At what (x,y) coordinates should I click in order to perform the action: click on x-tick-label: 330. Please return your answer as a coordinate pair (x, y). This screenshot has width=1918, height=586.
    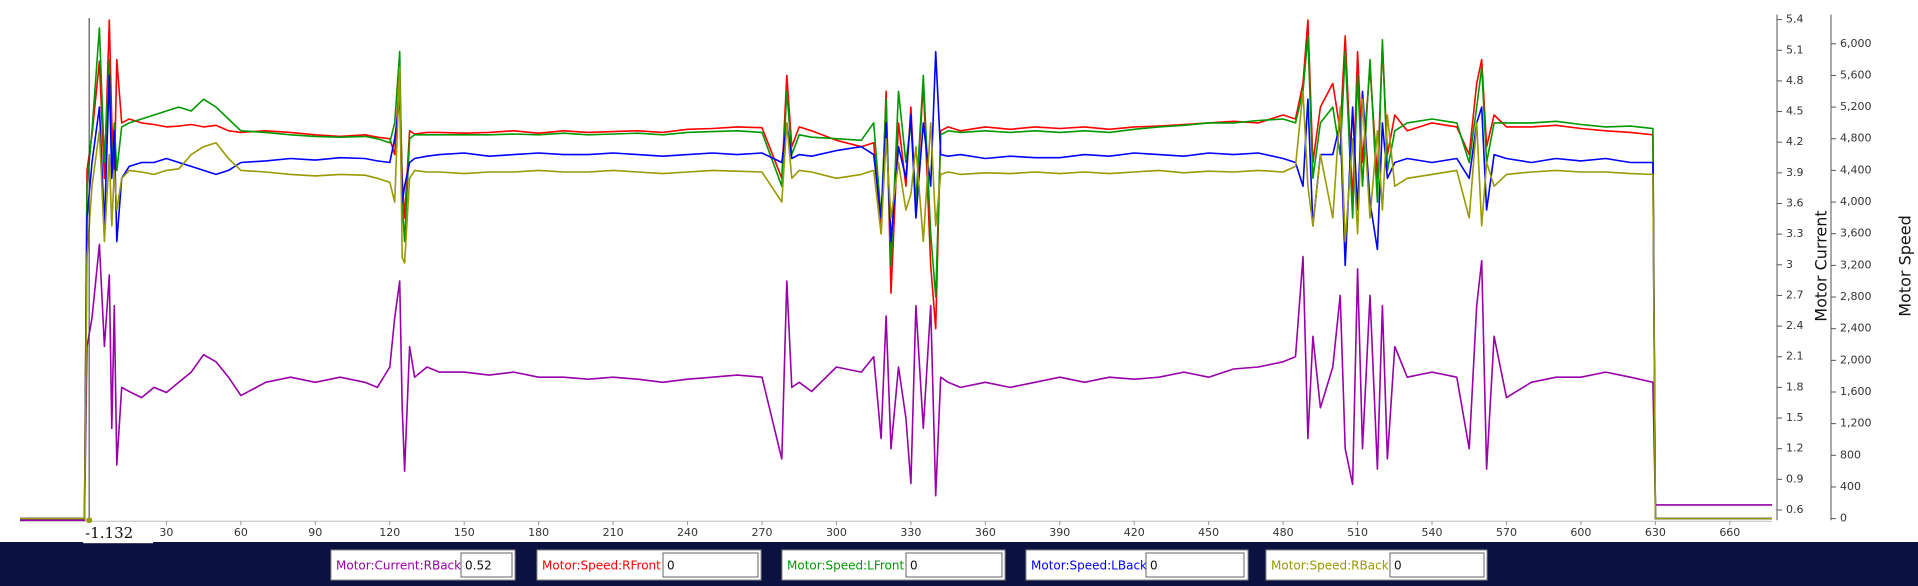
    Looking at the image, I should click on (910, 532).